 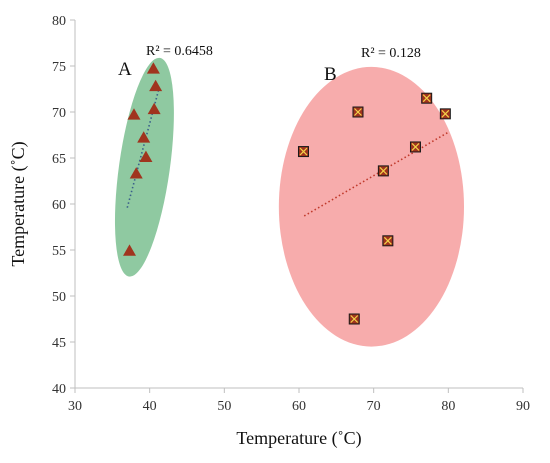 What do you see at coordinates (523, 406) in the screenshot?
I see `x-tick-label: 90` at bounding box center [523, 406].